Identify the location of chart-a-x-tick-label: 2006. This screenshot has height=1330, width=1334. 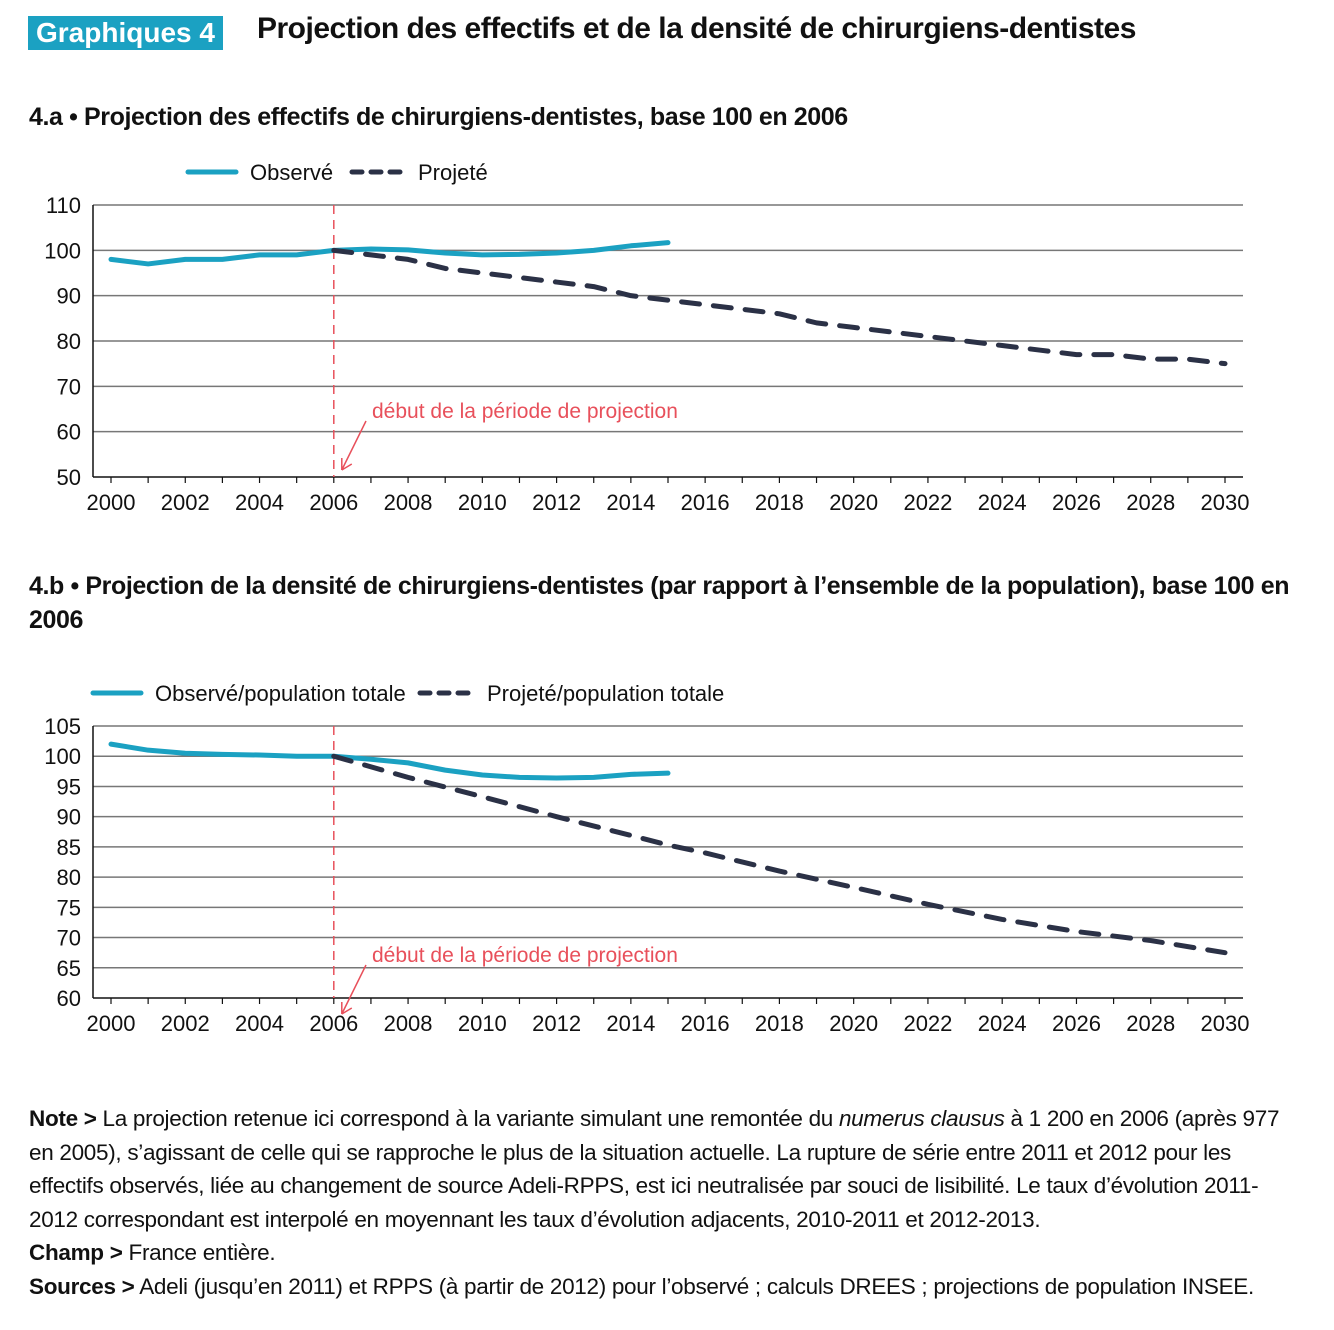
(333, 502).